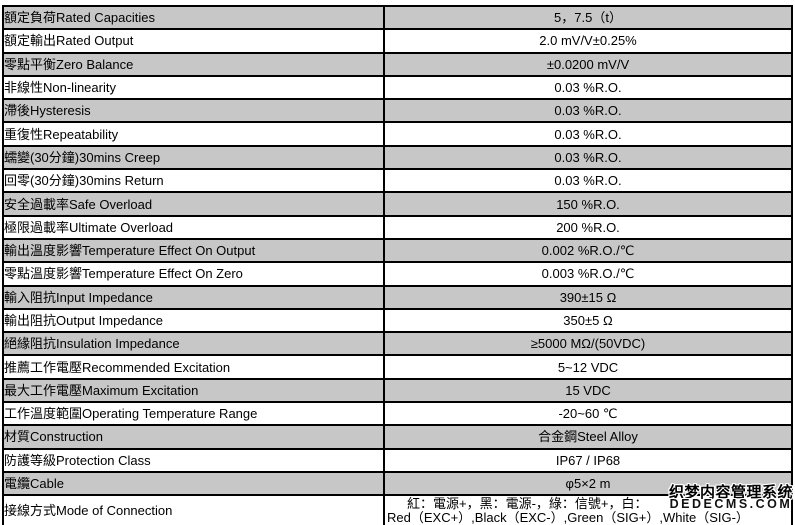 This screenshot has height=525, width=795. Describe the element at coordinates (193, 204) in the screenshot. I see `spec-label-cell: 安全過載率Safe Overload` at that location.